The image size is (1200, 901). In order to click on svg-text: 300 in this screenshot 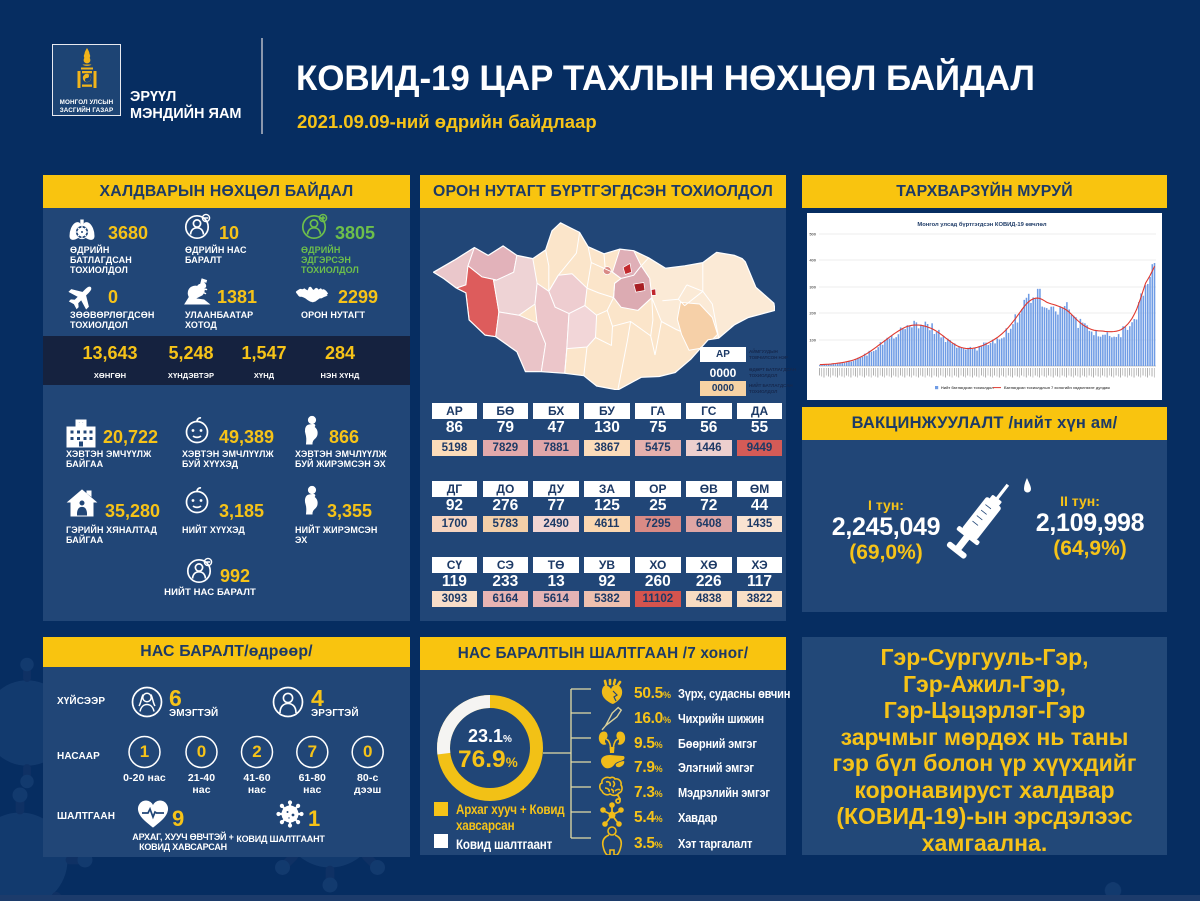, I will do `click(812, 287)`.